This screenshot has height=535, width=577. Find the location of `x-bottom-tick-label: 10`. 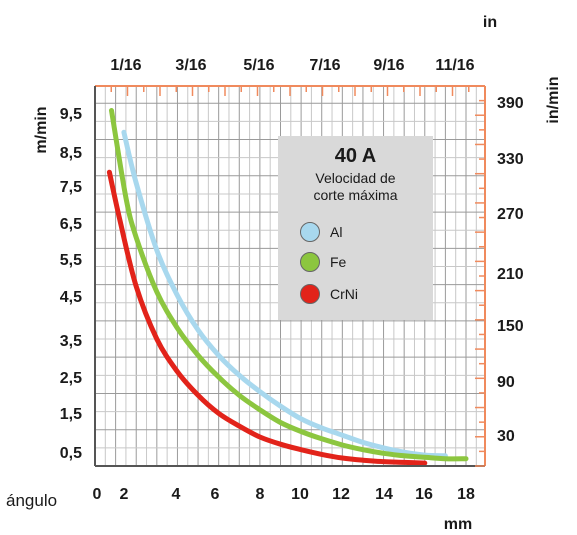

x-bottom-tick-label: 10 is located at coordinates (300, 494).